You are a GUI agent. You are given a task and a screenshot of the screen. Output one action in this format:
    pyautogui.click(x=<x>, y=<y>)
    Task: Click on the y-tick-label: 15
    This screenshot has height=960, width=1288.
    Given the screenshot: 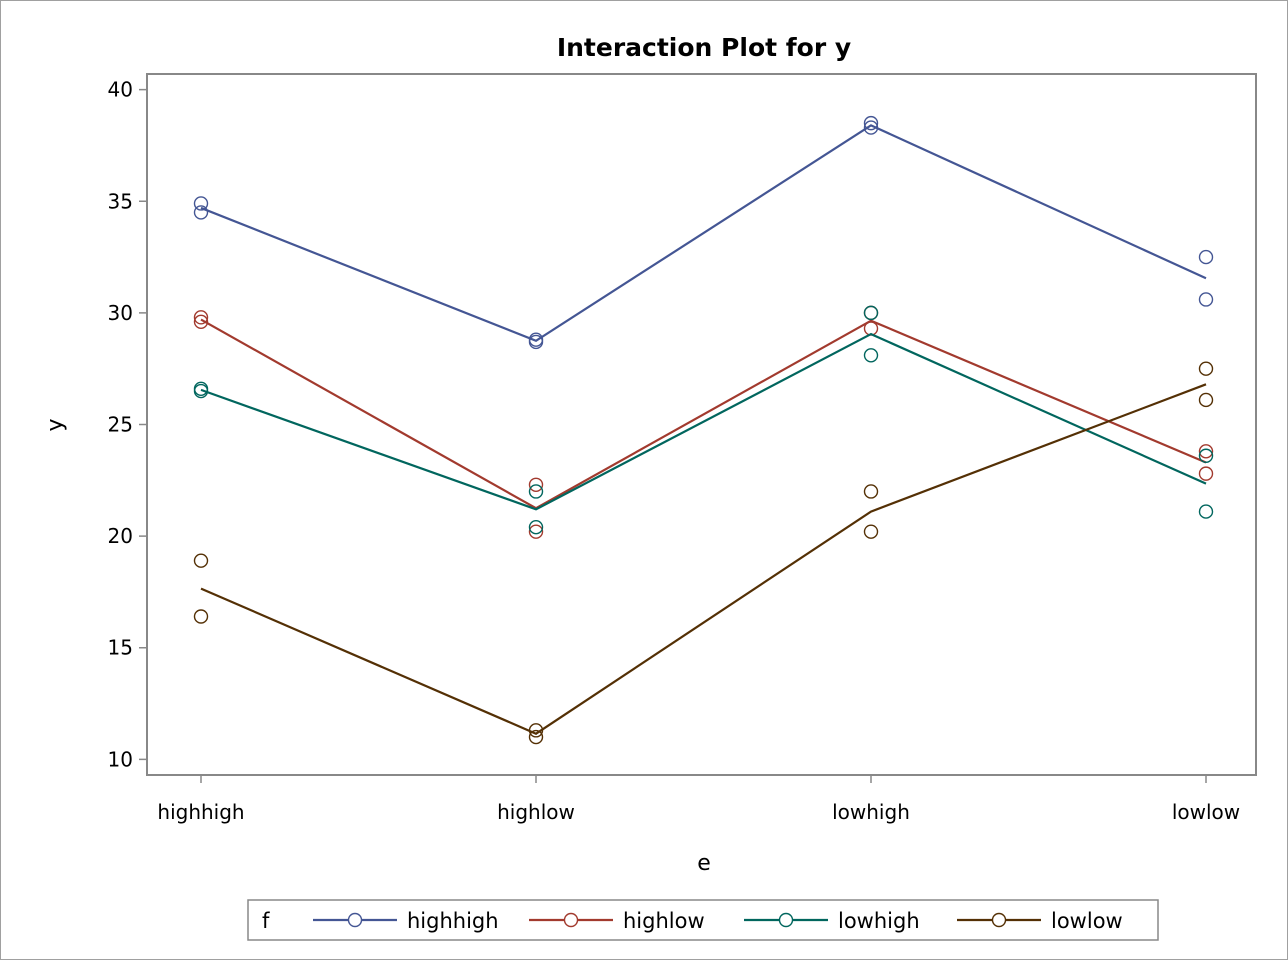 What is the action you would take?
    pyautogui.click(x=120, y=648)
    